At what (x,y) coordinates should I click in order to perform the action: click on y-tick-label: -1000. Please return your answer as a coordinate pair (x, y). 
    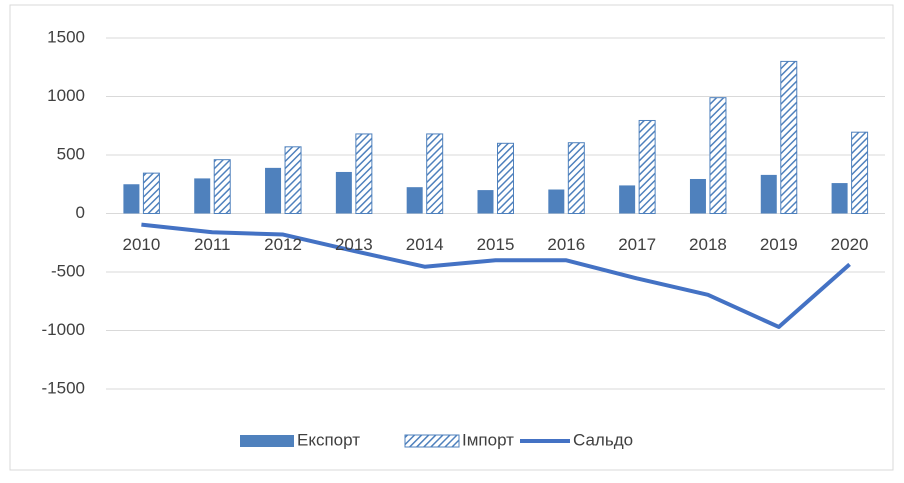
    Looking at the image, I should click on (63, 329).